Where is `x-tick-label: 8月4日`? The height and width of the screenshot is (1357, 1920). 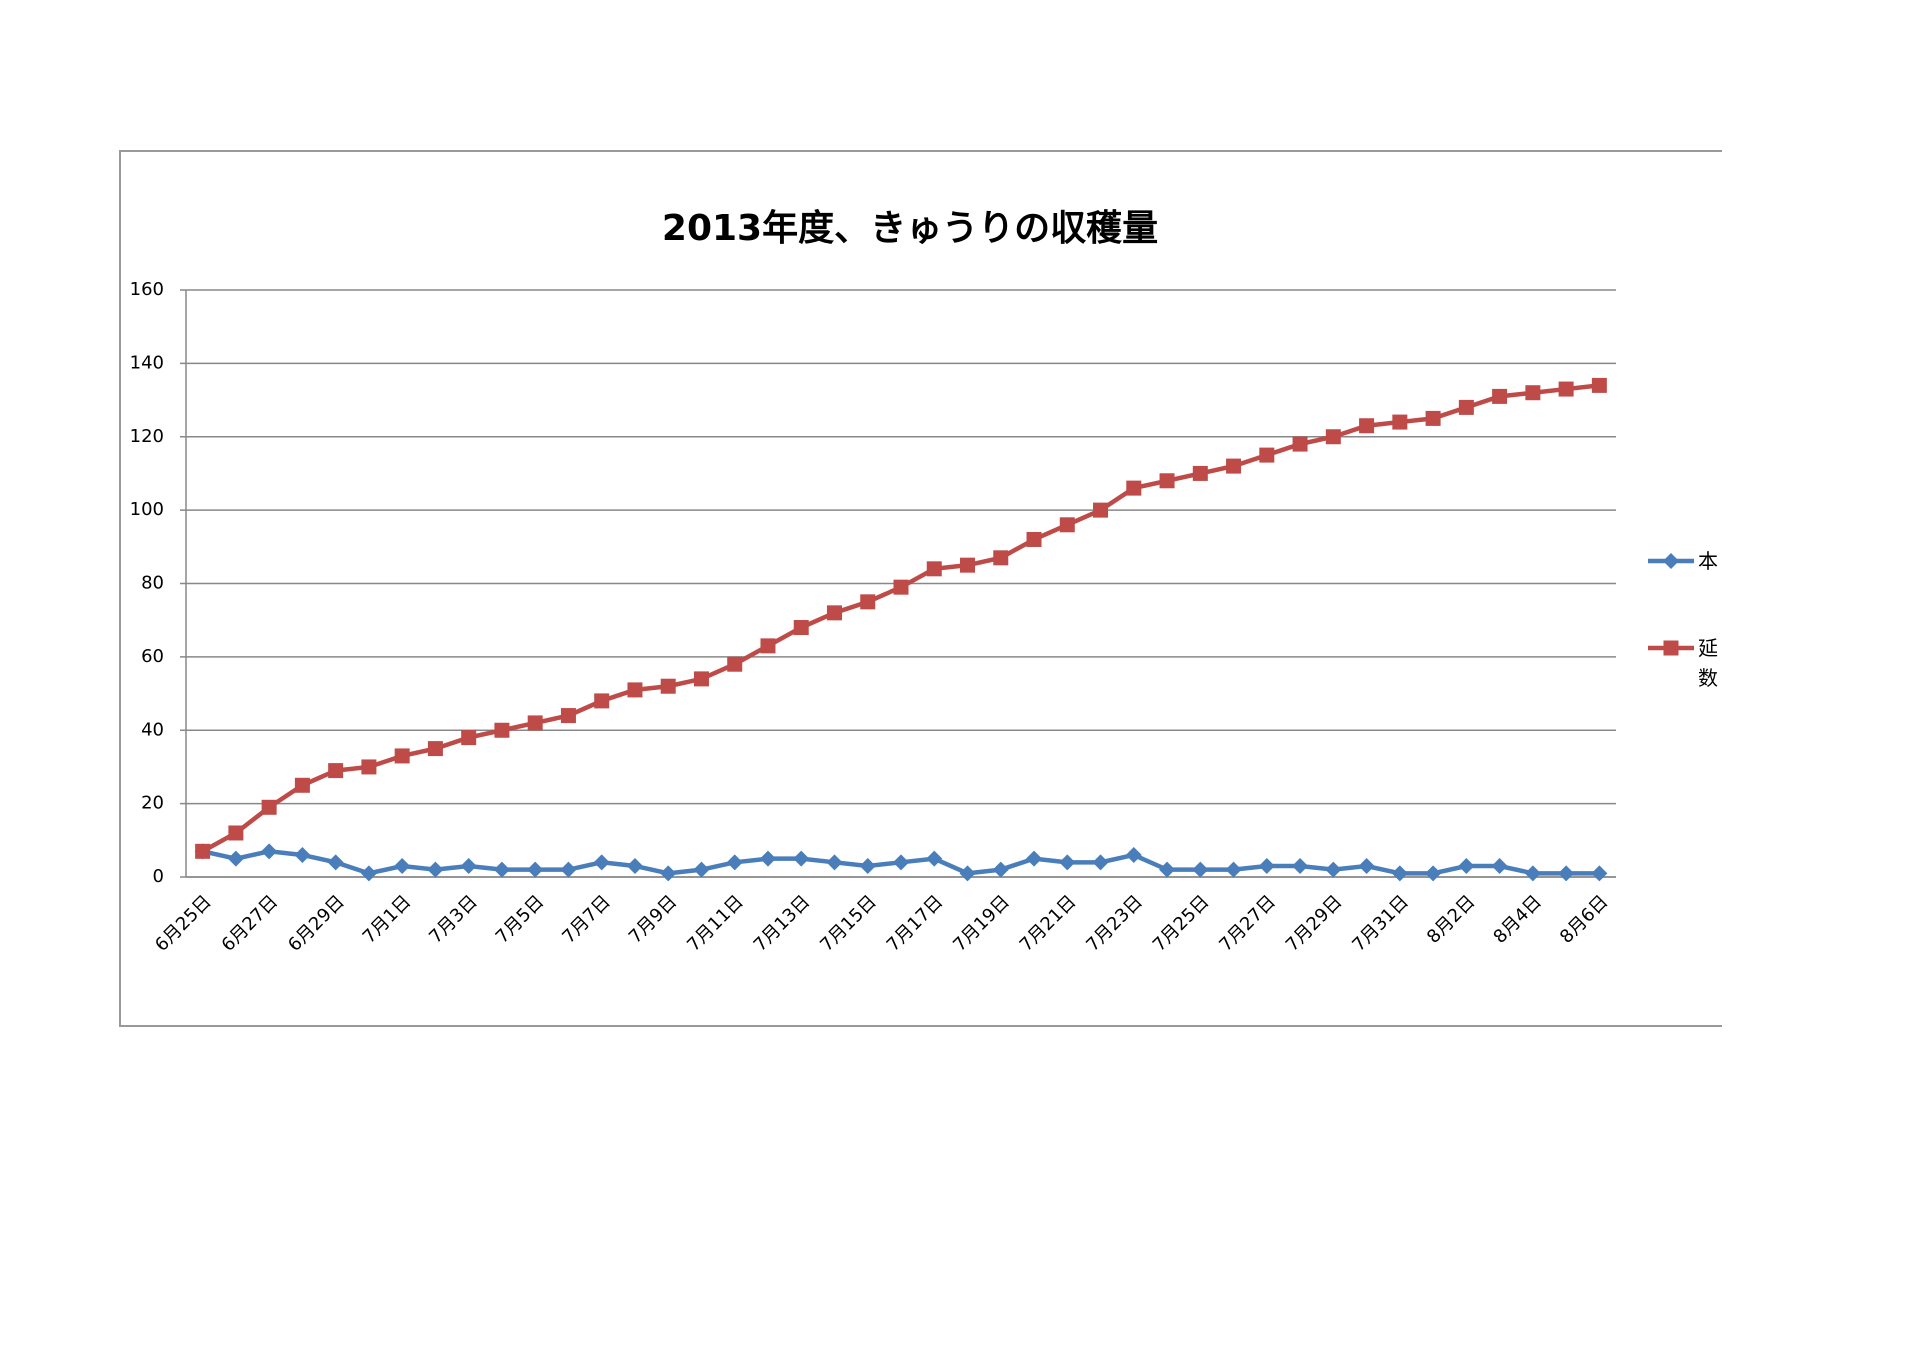 x-tick-label: 8月4日 is located at coordinates (1517, 919).